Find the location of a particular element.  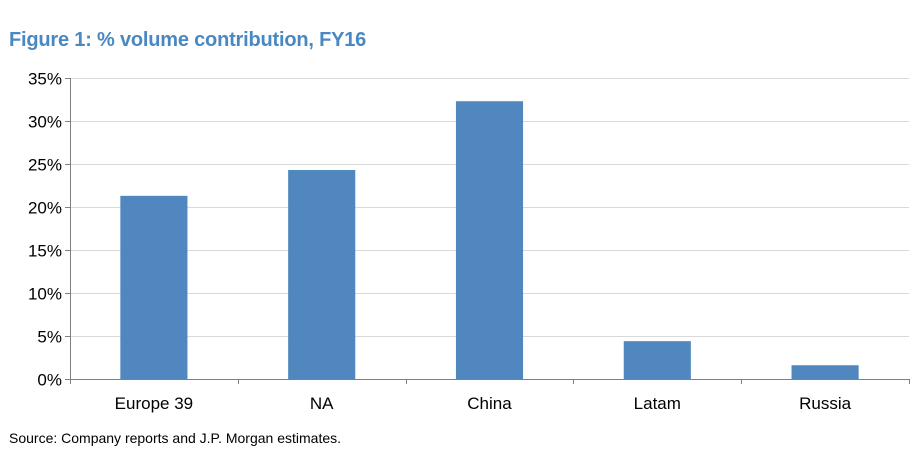

bar-china is located at coordinates (489, 240).